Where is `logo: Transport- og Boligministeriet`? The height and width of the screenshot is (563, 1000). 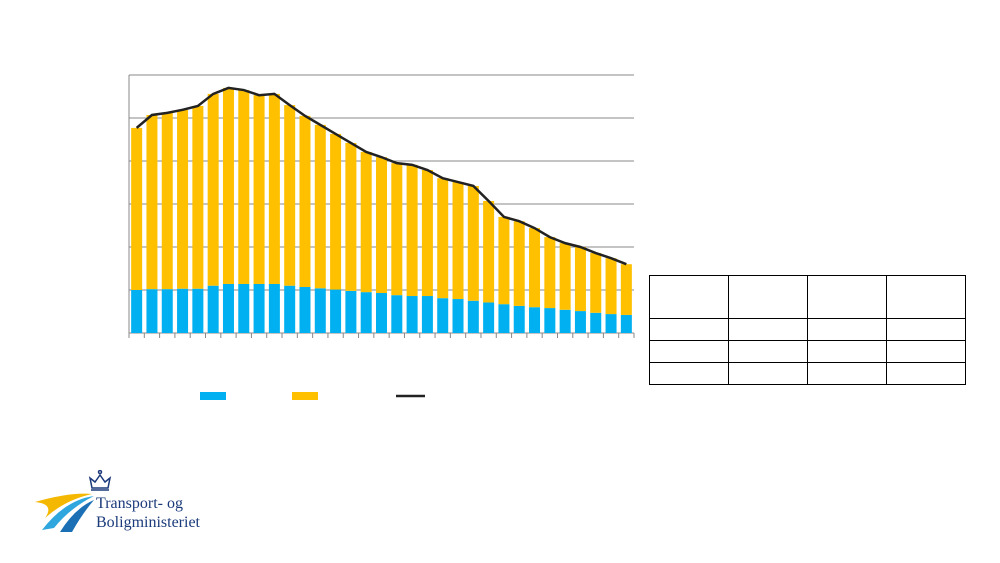
logo: Transport- og Boligministeriet is located at coordinates (118, 501).